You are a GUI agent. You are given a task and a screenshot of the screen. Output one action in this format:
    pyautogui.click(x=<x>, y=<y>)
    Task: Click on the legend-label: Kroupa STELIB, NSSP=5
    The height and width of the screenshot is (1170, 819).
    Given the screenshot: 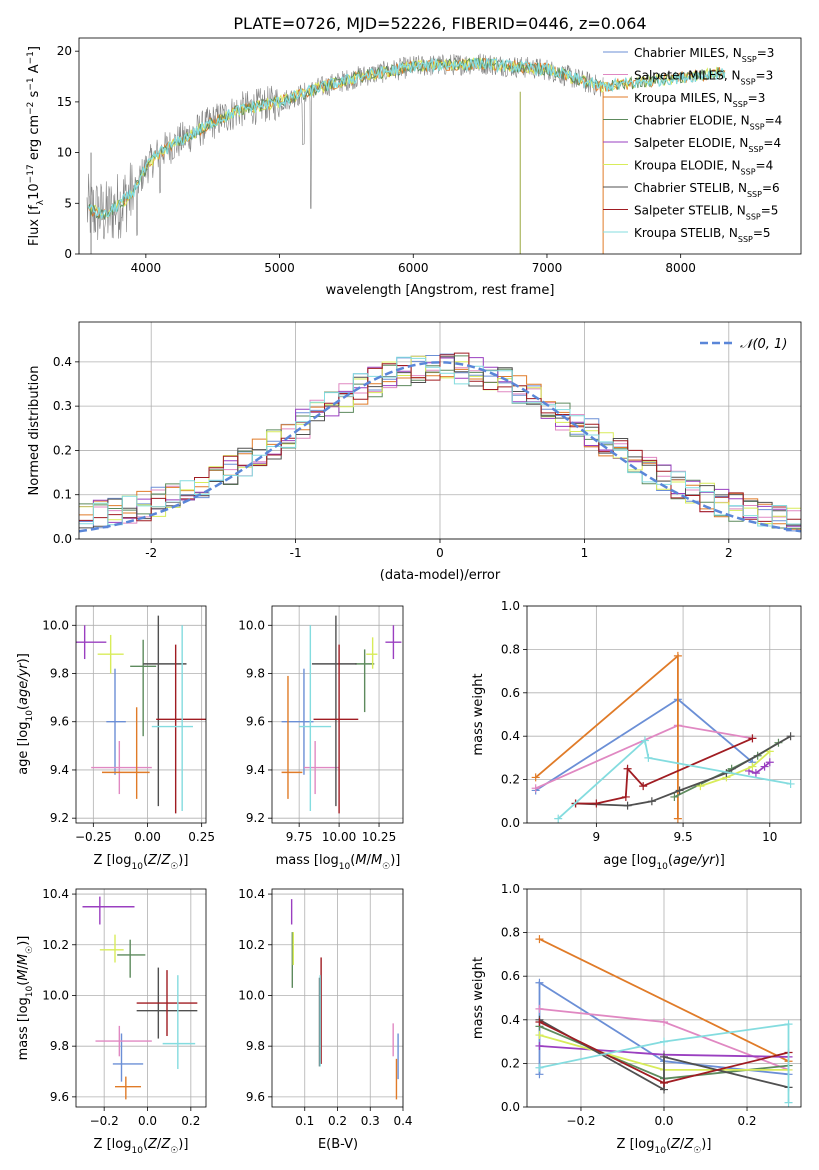 What is the action you would take?
    pyautogui.click(x=702, y=235)
    